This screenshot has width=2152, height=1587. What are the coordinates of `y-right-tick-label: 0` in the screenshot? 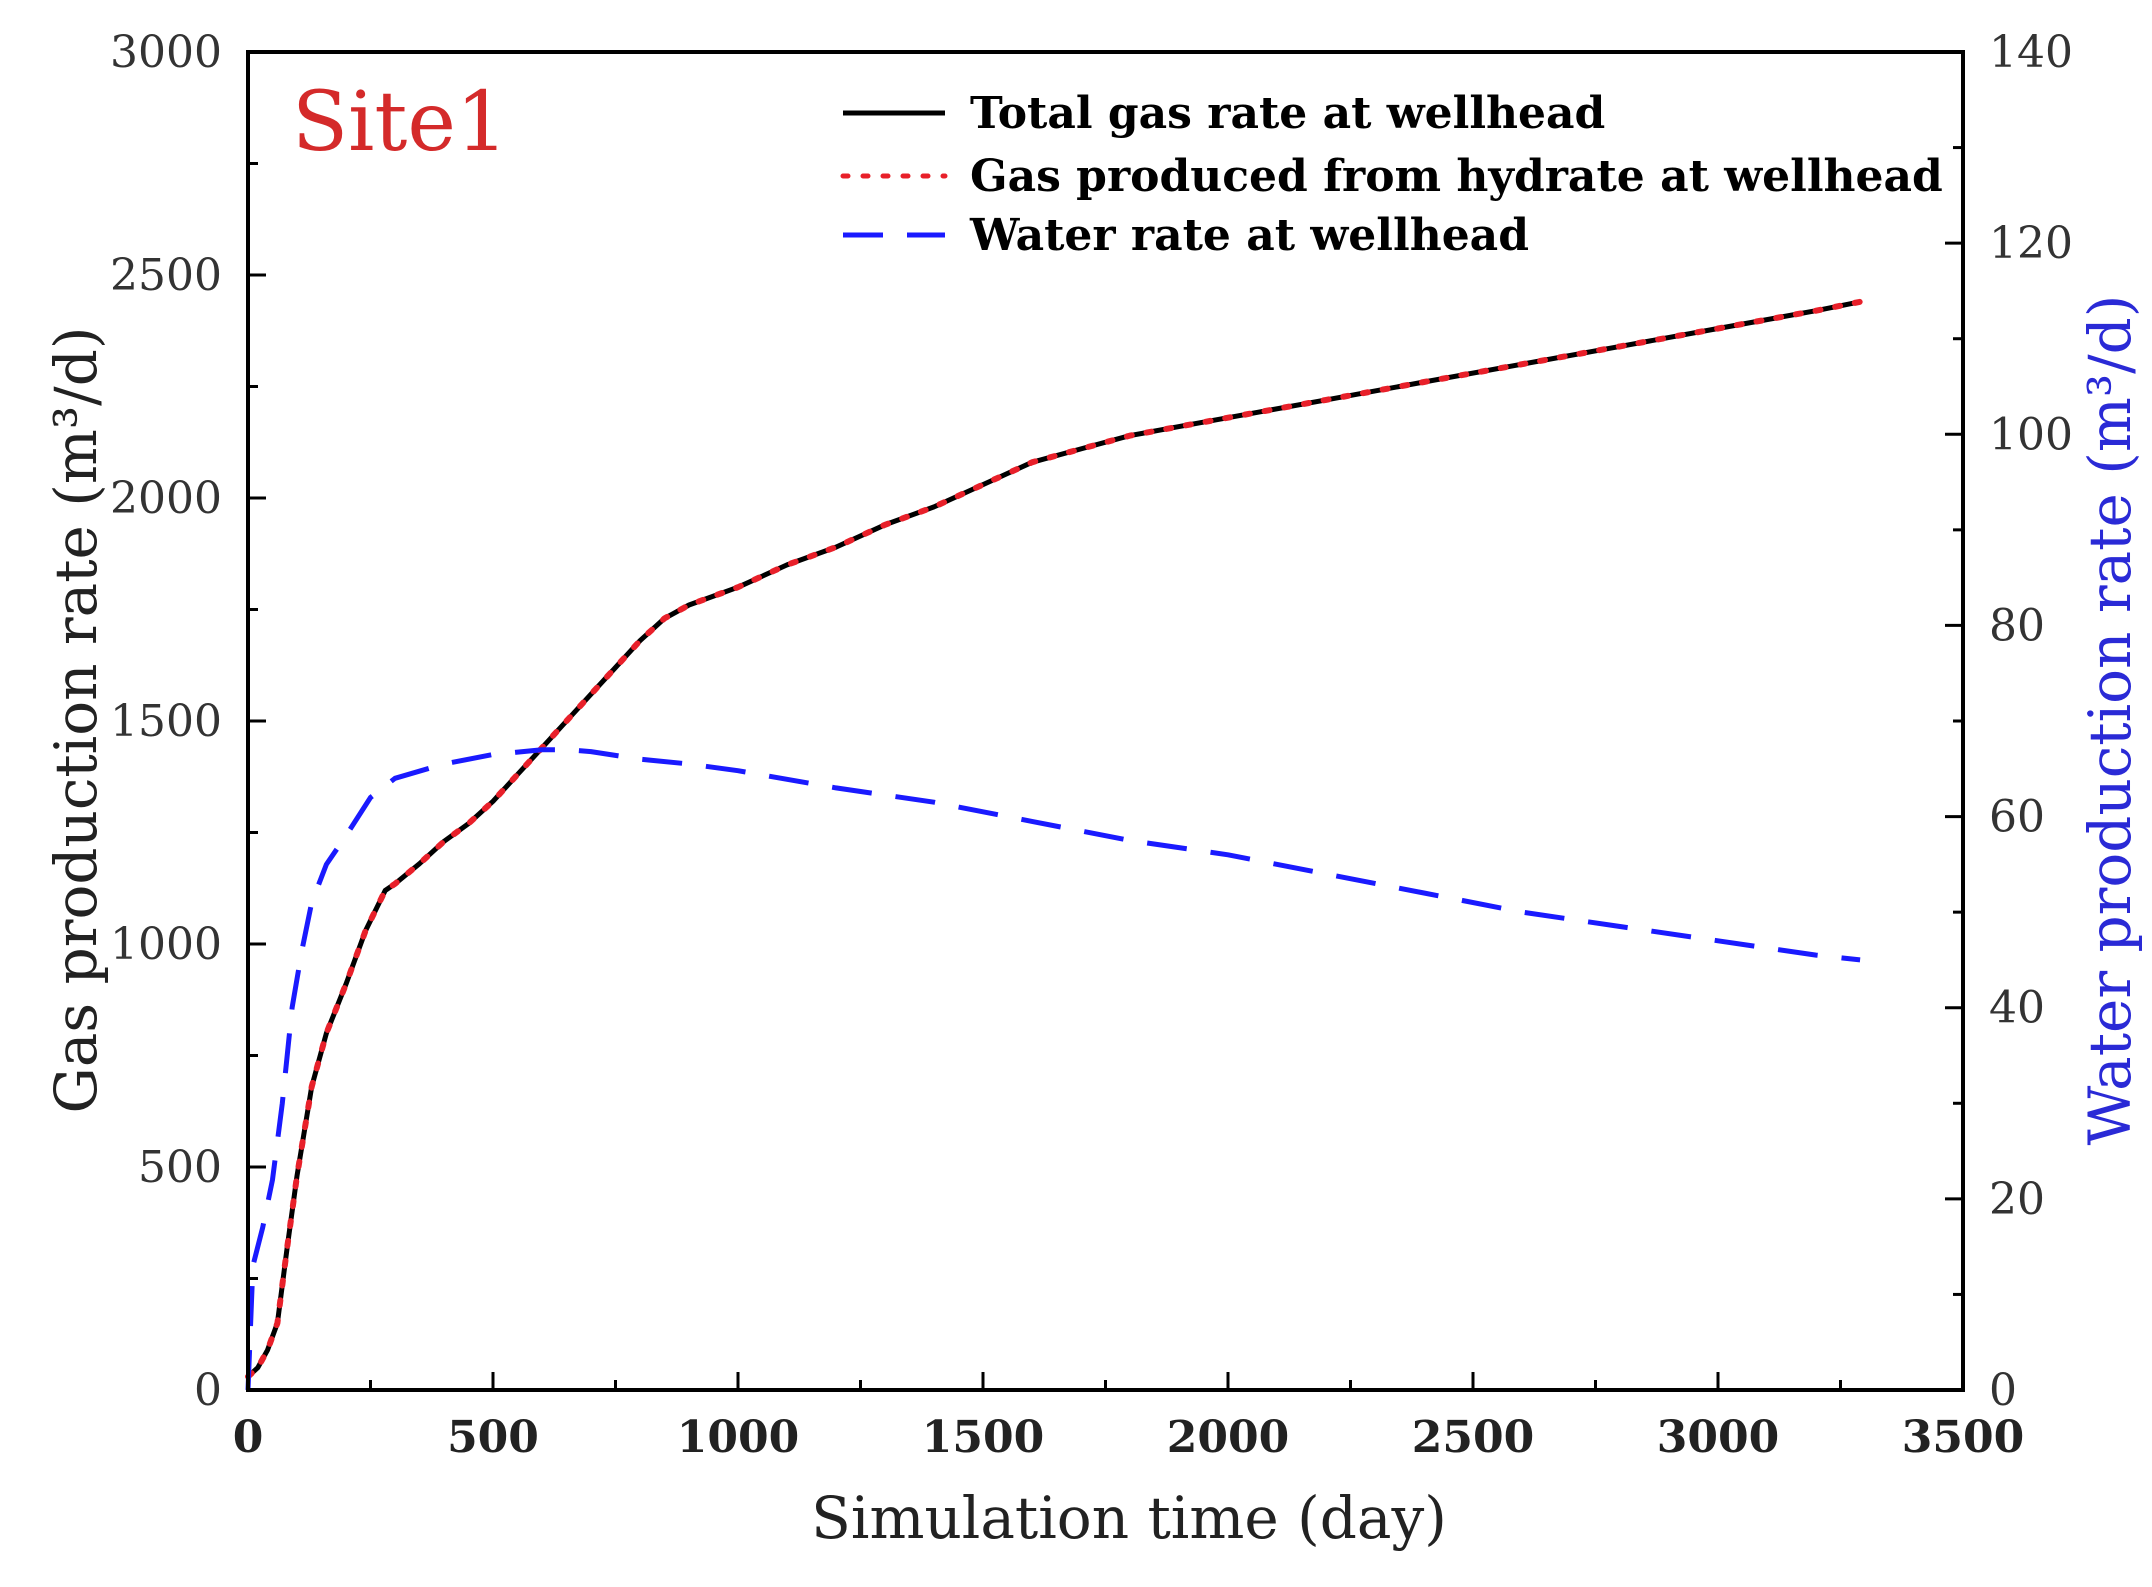 It's located at (2003, 1390).